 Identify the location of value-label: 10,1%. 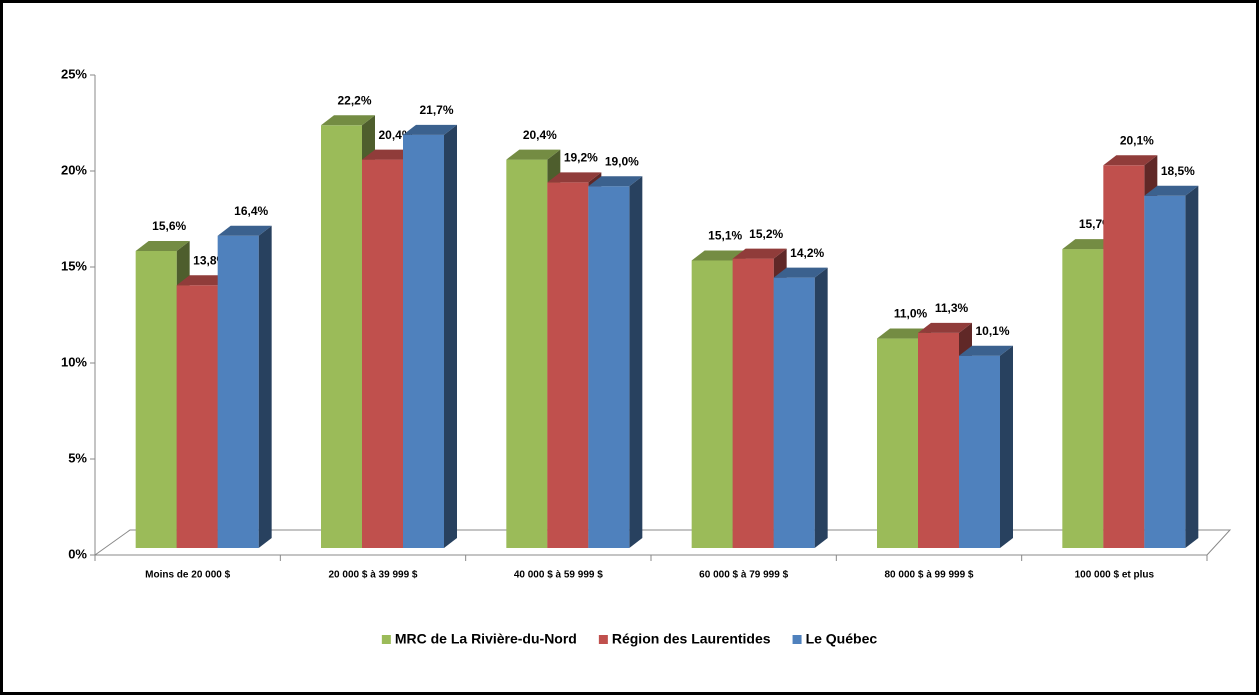
(992, 331).